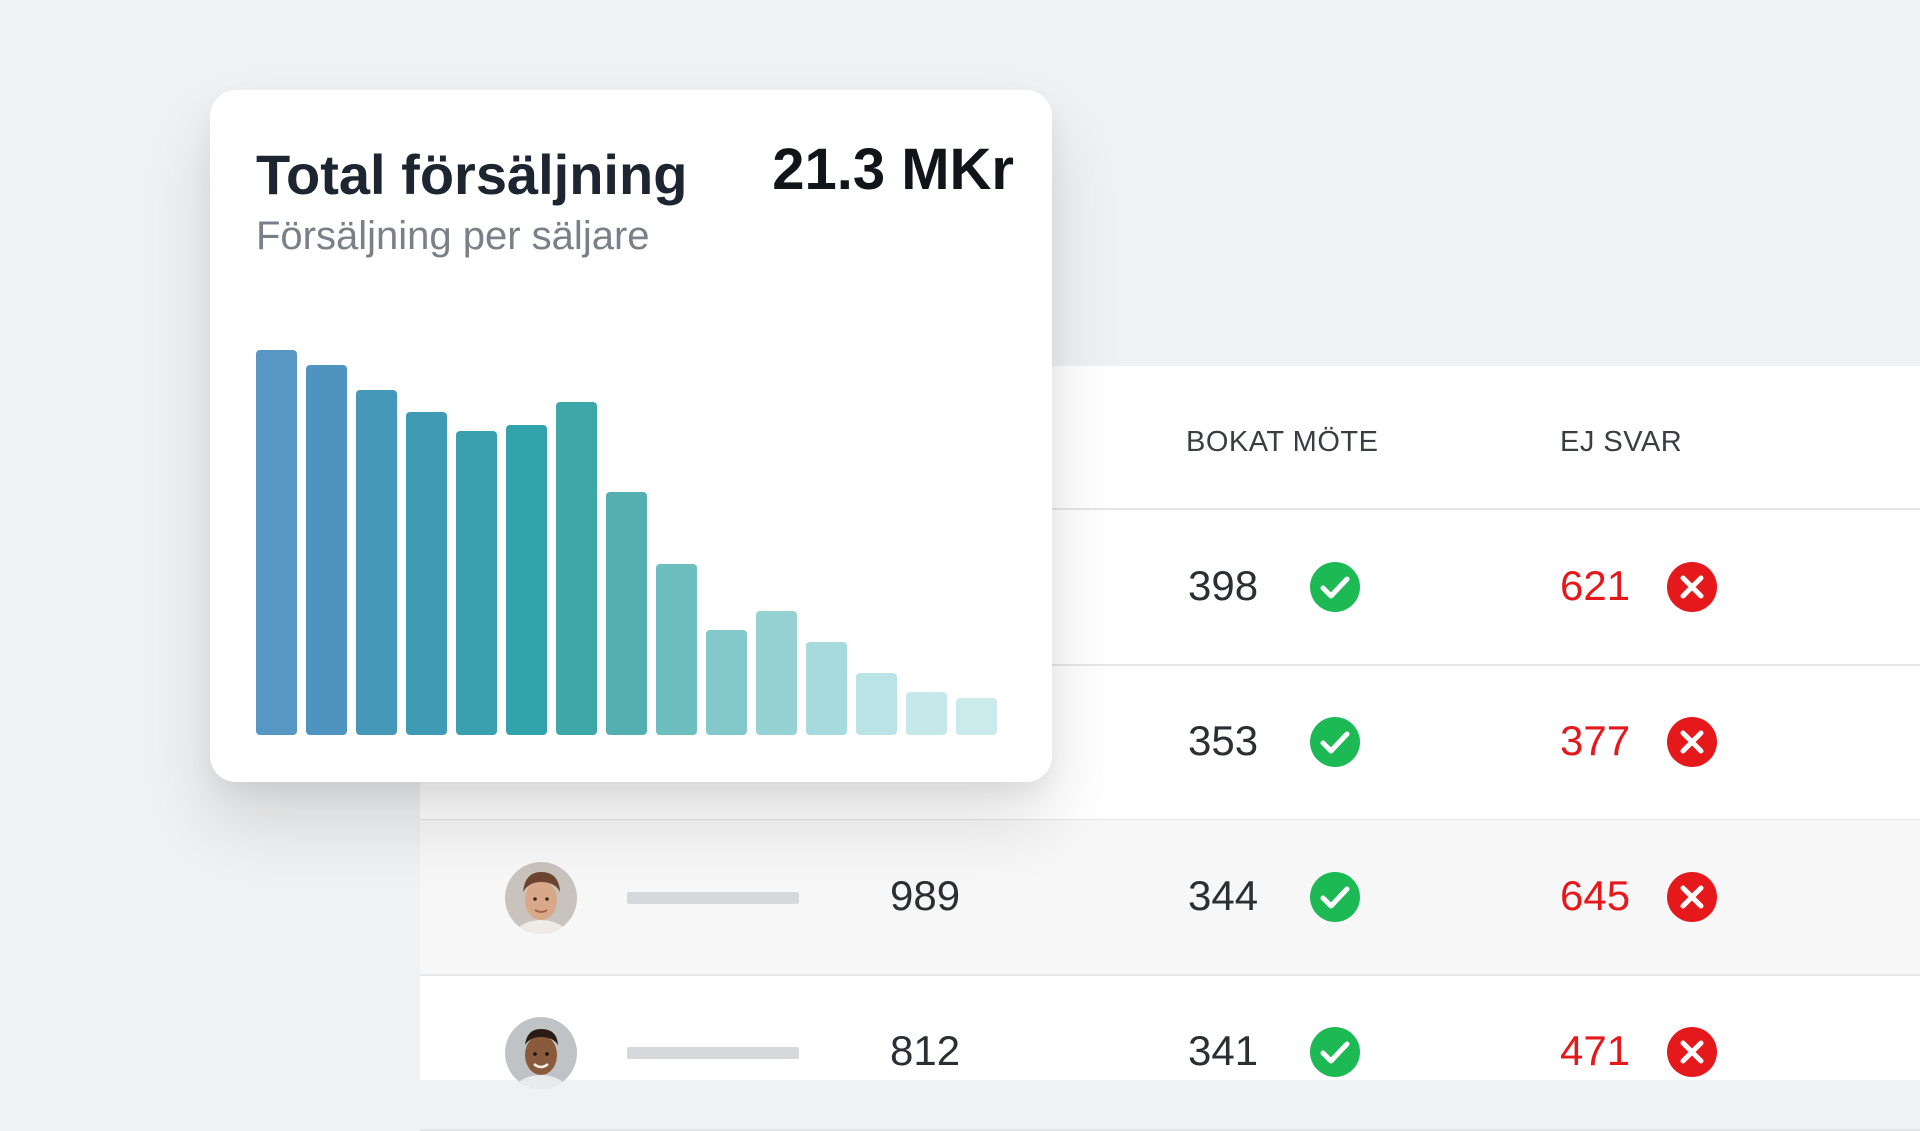 The height and width of the screenshot is (1131, 1920). What do you see at coordinates (453, 236) in the screenshot?
I see `card-subtitle: Försäljning per säljare` at bounding box center [453, 236].